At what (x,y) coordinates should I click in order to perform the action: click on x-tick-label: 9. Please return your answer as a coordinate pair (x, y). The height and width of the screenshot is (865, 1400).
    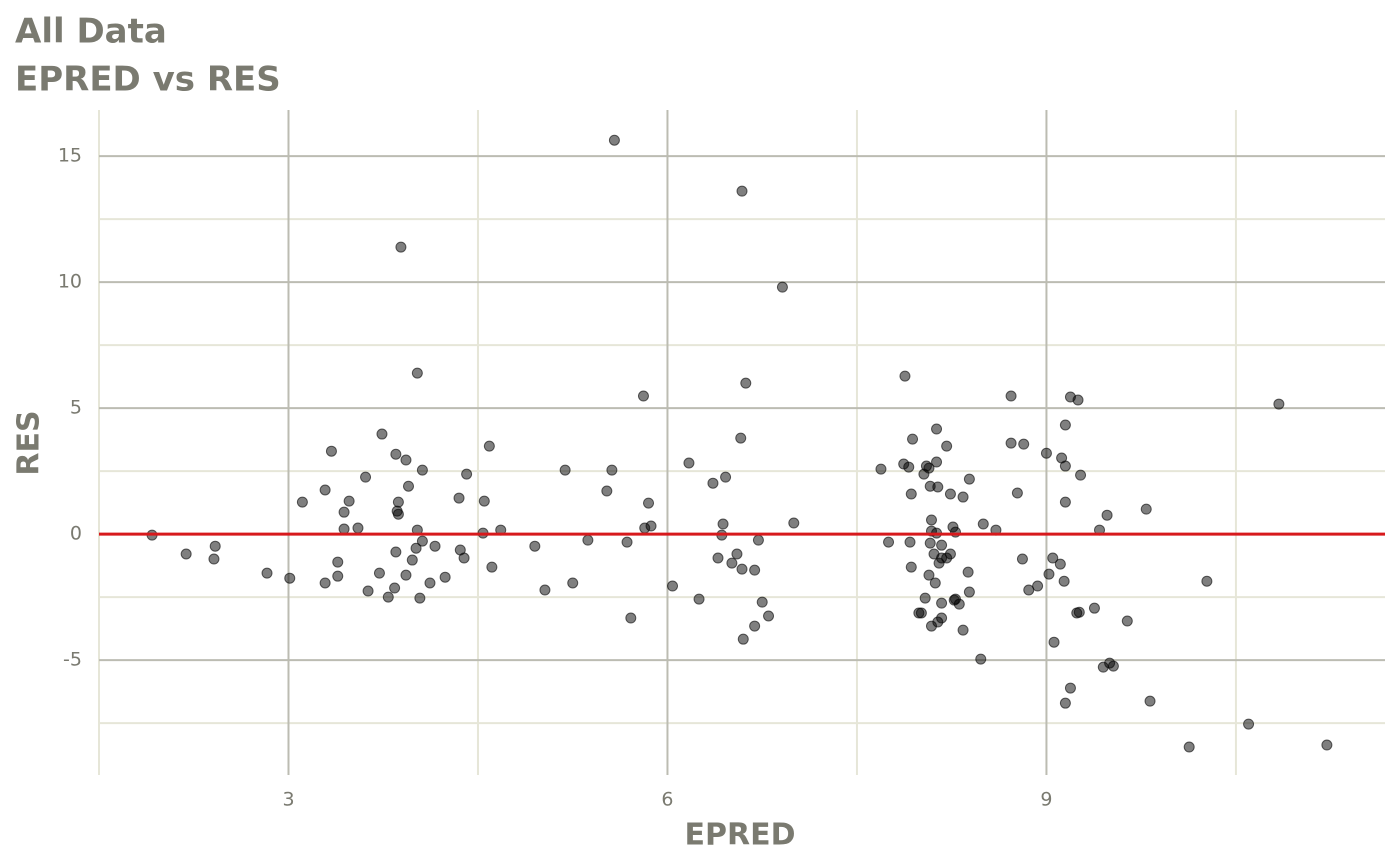
    Looking at the image, I should click on (1046, 800).